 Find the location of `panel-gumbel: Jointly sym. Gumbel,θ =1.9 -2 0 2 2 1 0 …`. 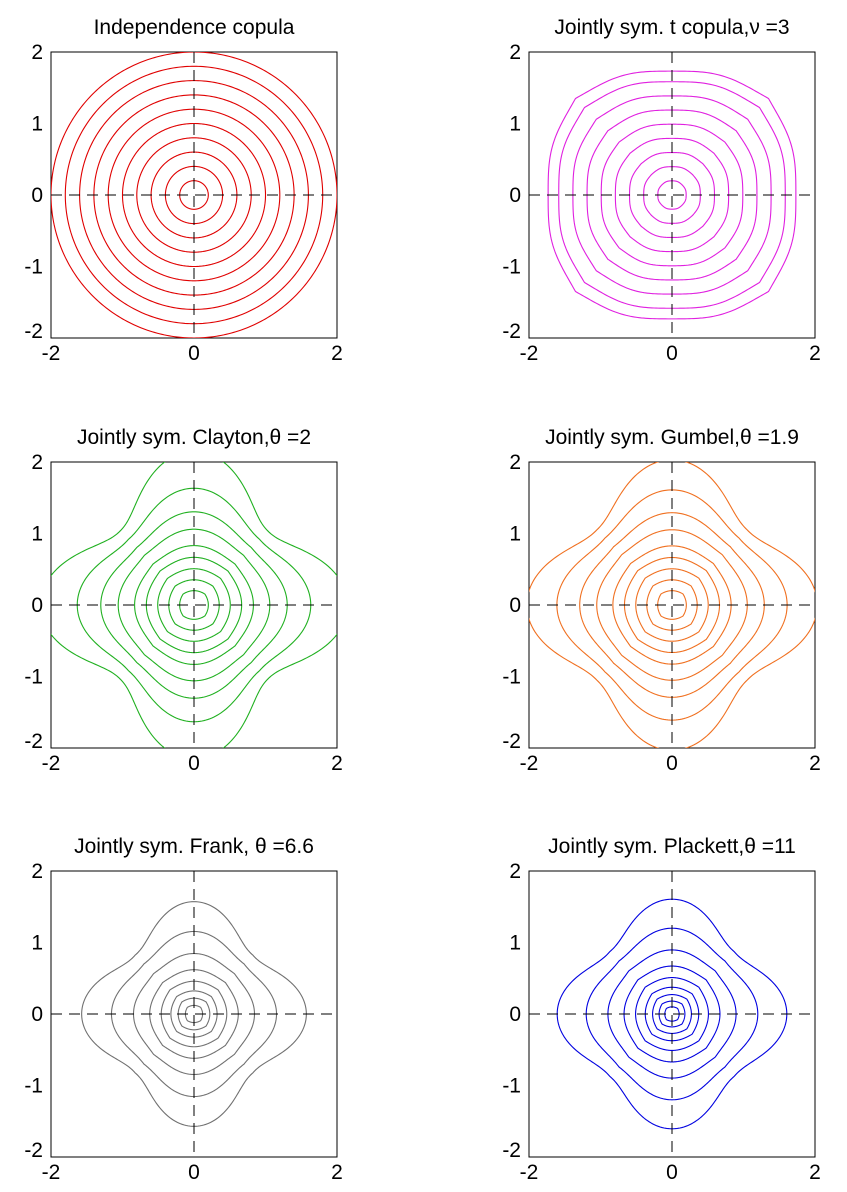

panel-gumbel: Jointly sym. Gumbel,θ =1.9 -2 0 2 2 1 0 … is located at coordinates (661, 600).